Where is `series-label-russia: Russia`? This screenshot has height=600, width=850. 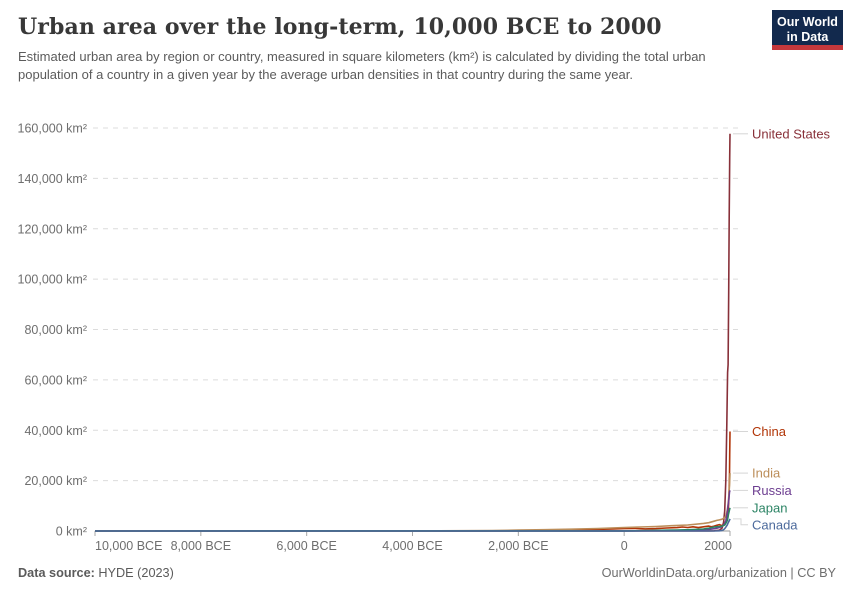
series-label-russia: Russia is located at coordinates (772, 490).